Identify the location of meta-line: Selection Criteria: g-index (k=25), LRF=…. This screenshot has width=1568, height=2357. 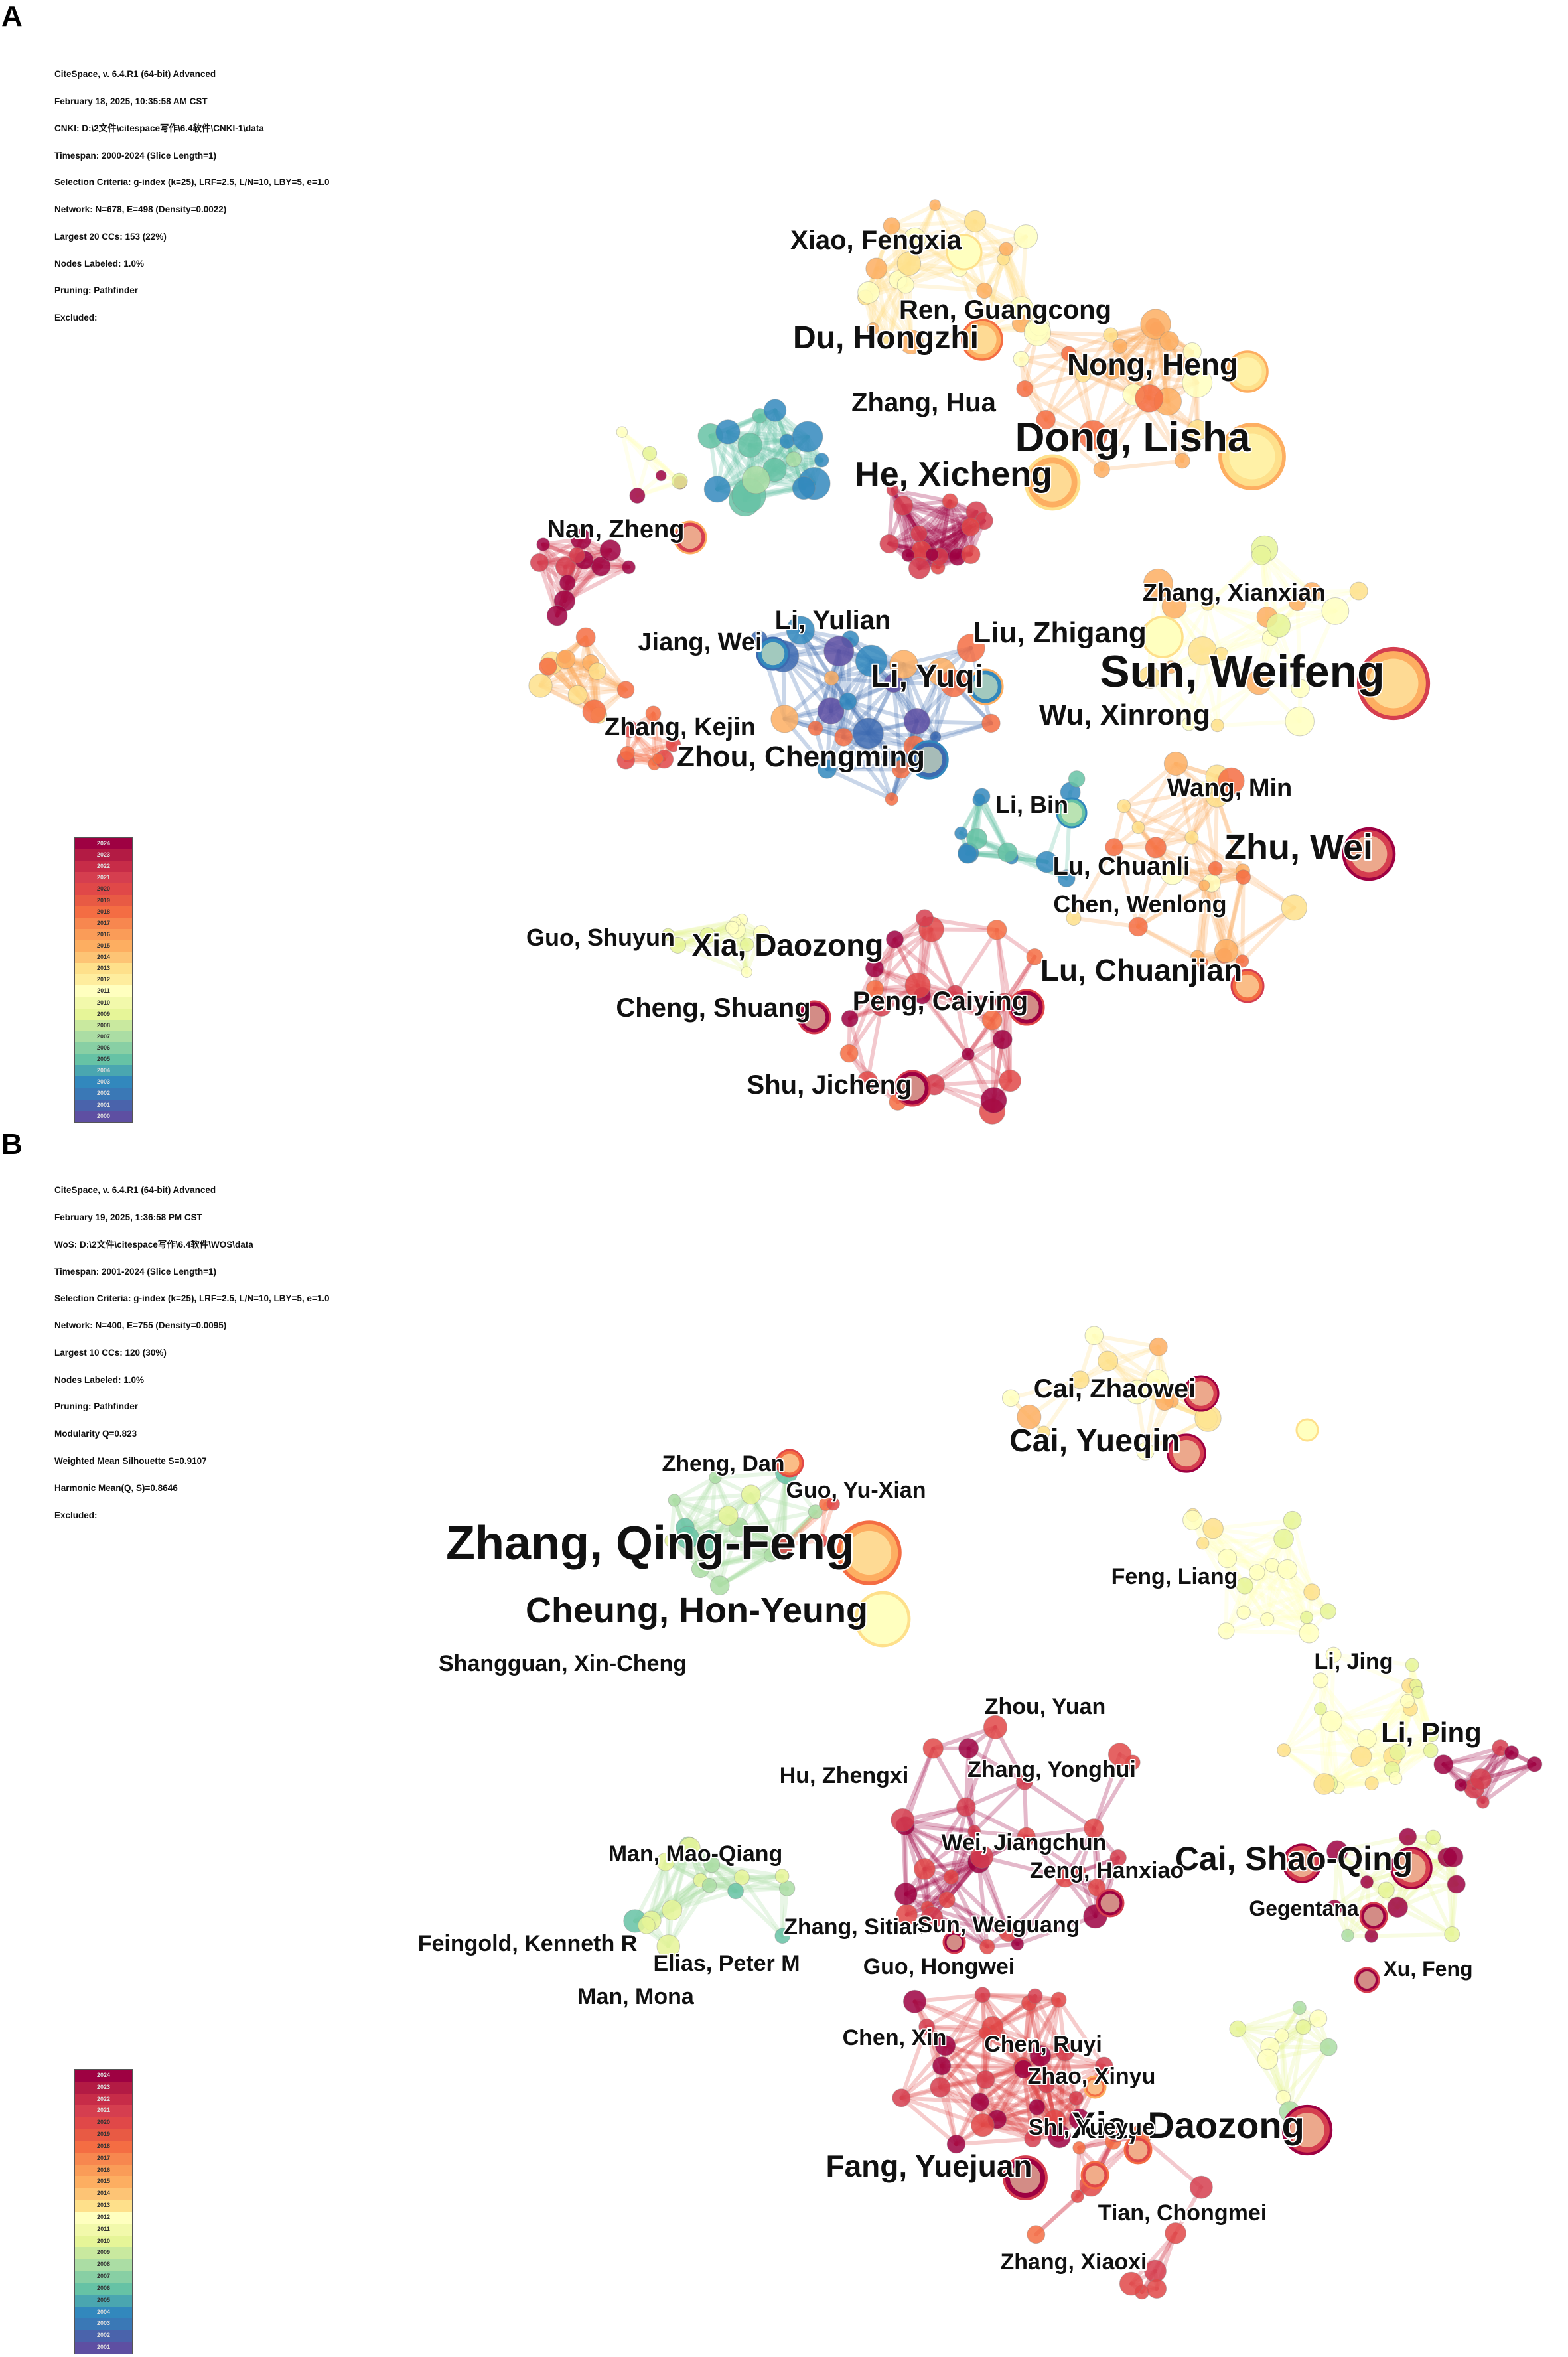
(192, 182).